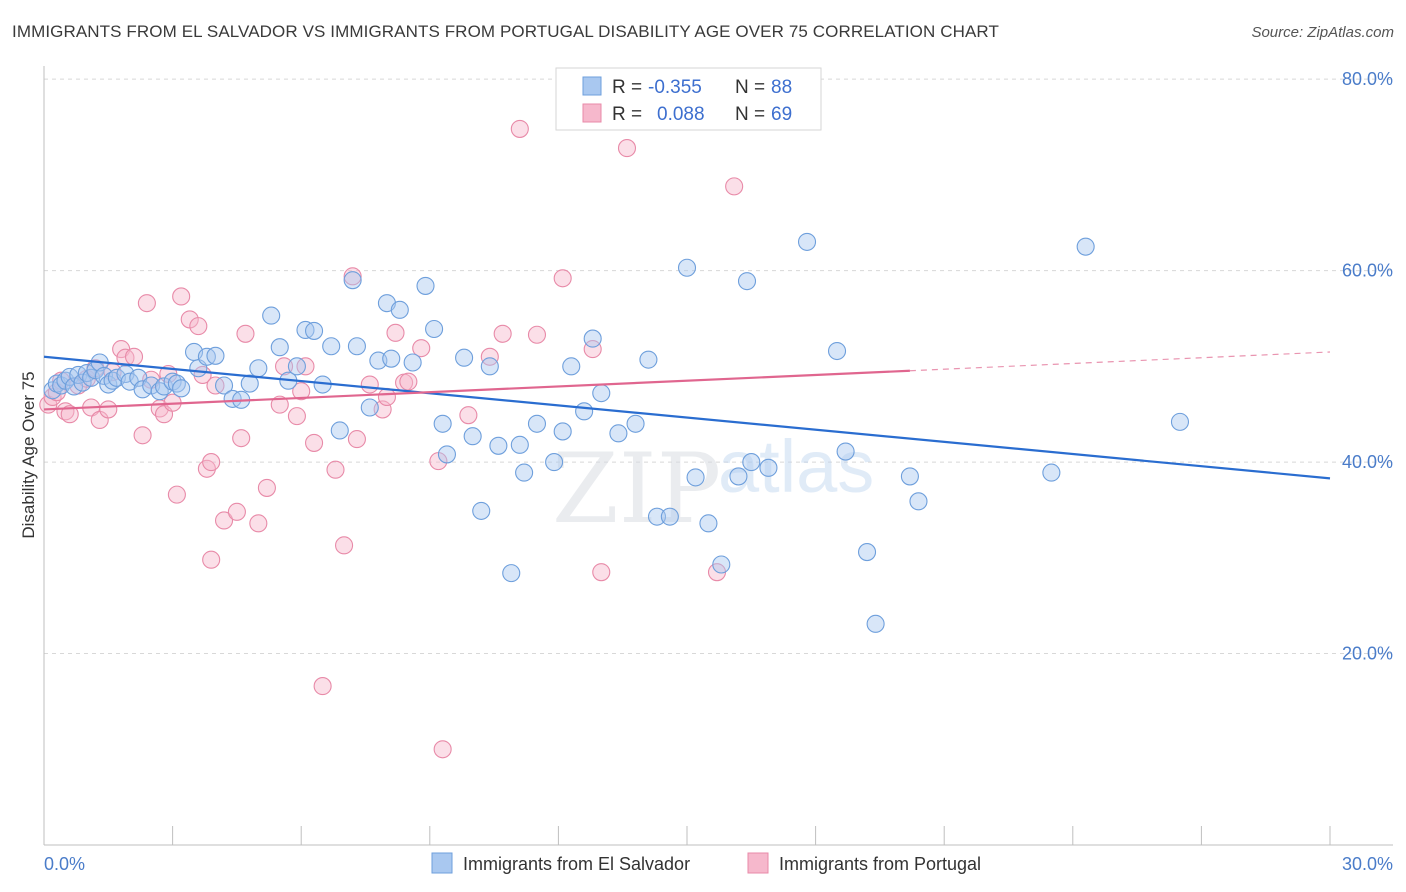 The image size is (1406, 892). I want to click on legend-r-value-portugal: 0.088, so click(681, 114).